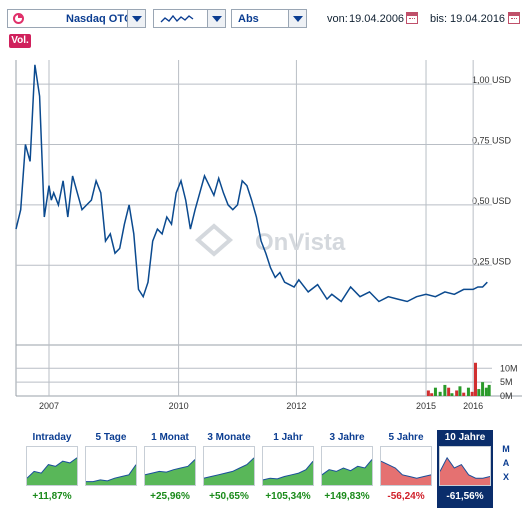 The width and height of the screenshot is (526, 518). What do you see at coordinates (170, 437) in the screenshot?
I see `period-label: 1 Monat` at bounding box center [170, 437].